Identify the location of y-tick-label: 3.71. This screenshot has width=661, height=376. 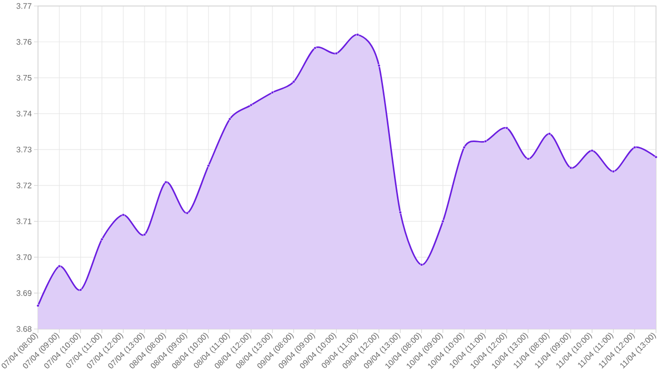
(24, 221).